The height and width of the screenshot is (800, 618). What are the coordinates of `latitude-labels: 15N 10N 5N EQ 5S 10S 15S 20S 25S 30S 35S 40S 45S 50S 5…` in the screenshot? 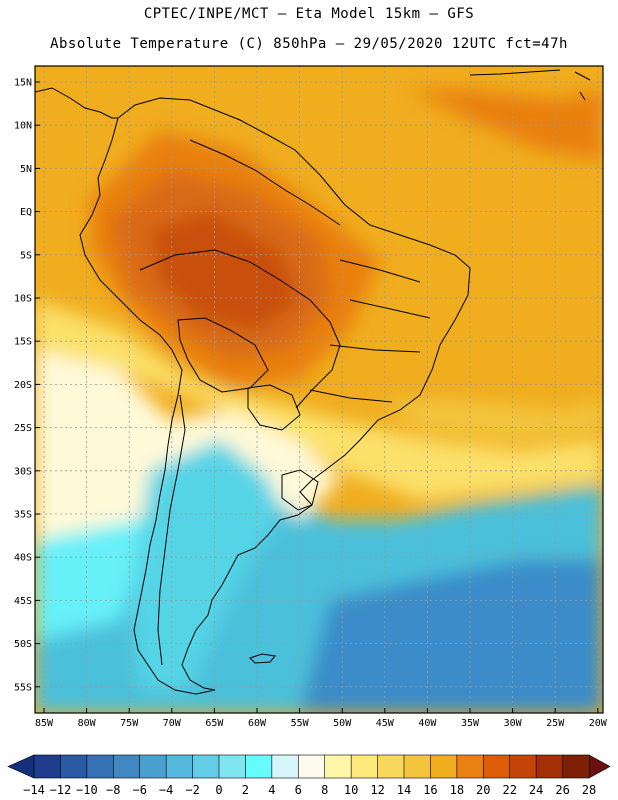 It's located at (27, 385).